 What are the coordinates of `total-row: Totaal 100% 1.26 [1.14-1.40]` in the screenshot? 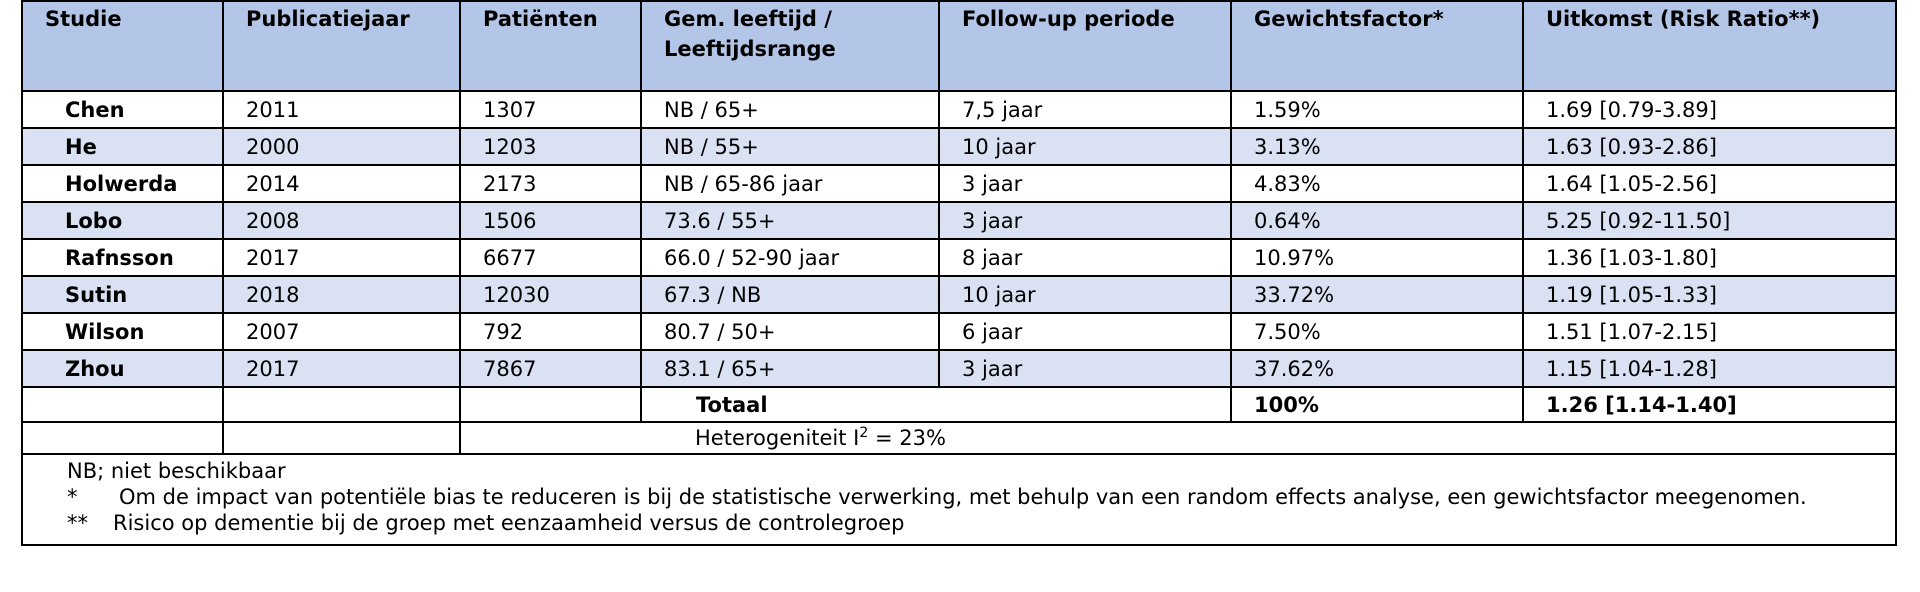 It's located at (959, 404).